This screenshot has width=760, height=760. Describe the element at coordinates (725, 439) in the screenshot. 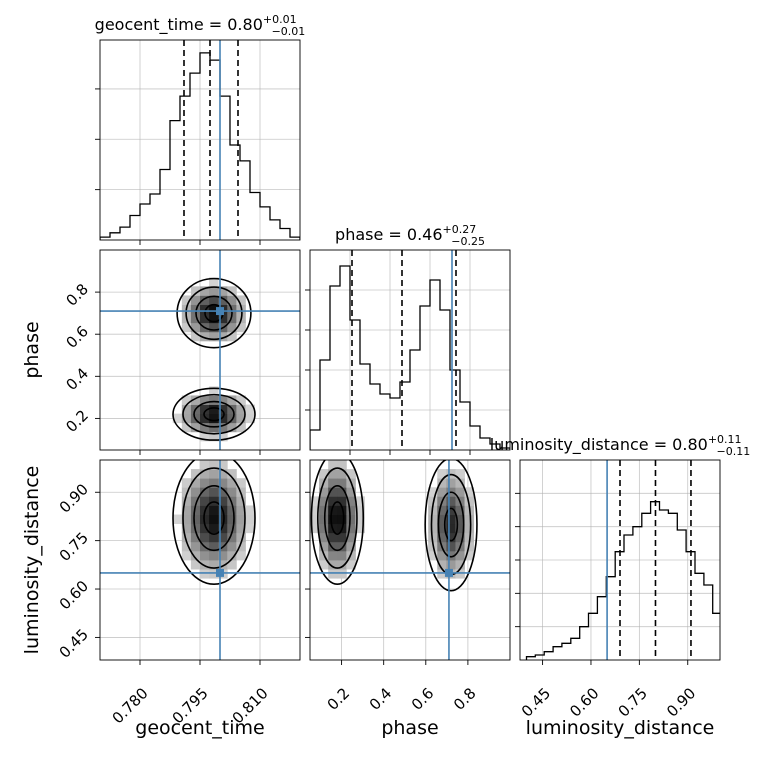

I see `title-upper-error: +0.11` at that location.